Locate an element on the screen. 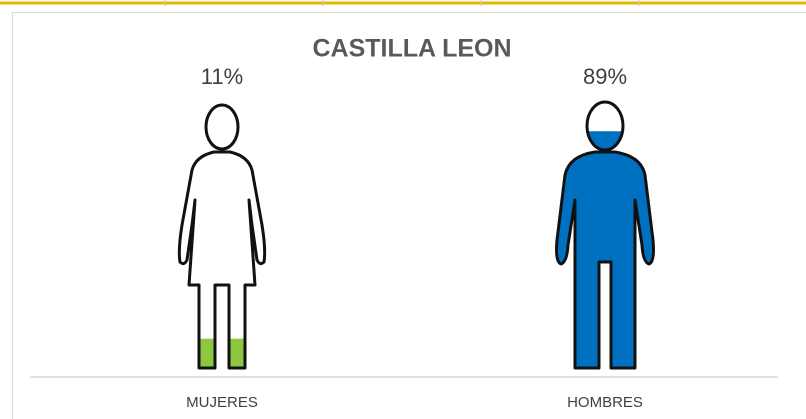 The image size is (806, 419). category-label: MUJERES is located at coordinates (222, 402).